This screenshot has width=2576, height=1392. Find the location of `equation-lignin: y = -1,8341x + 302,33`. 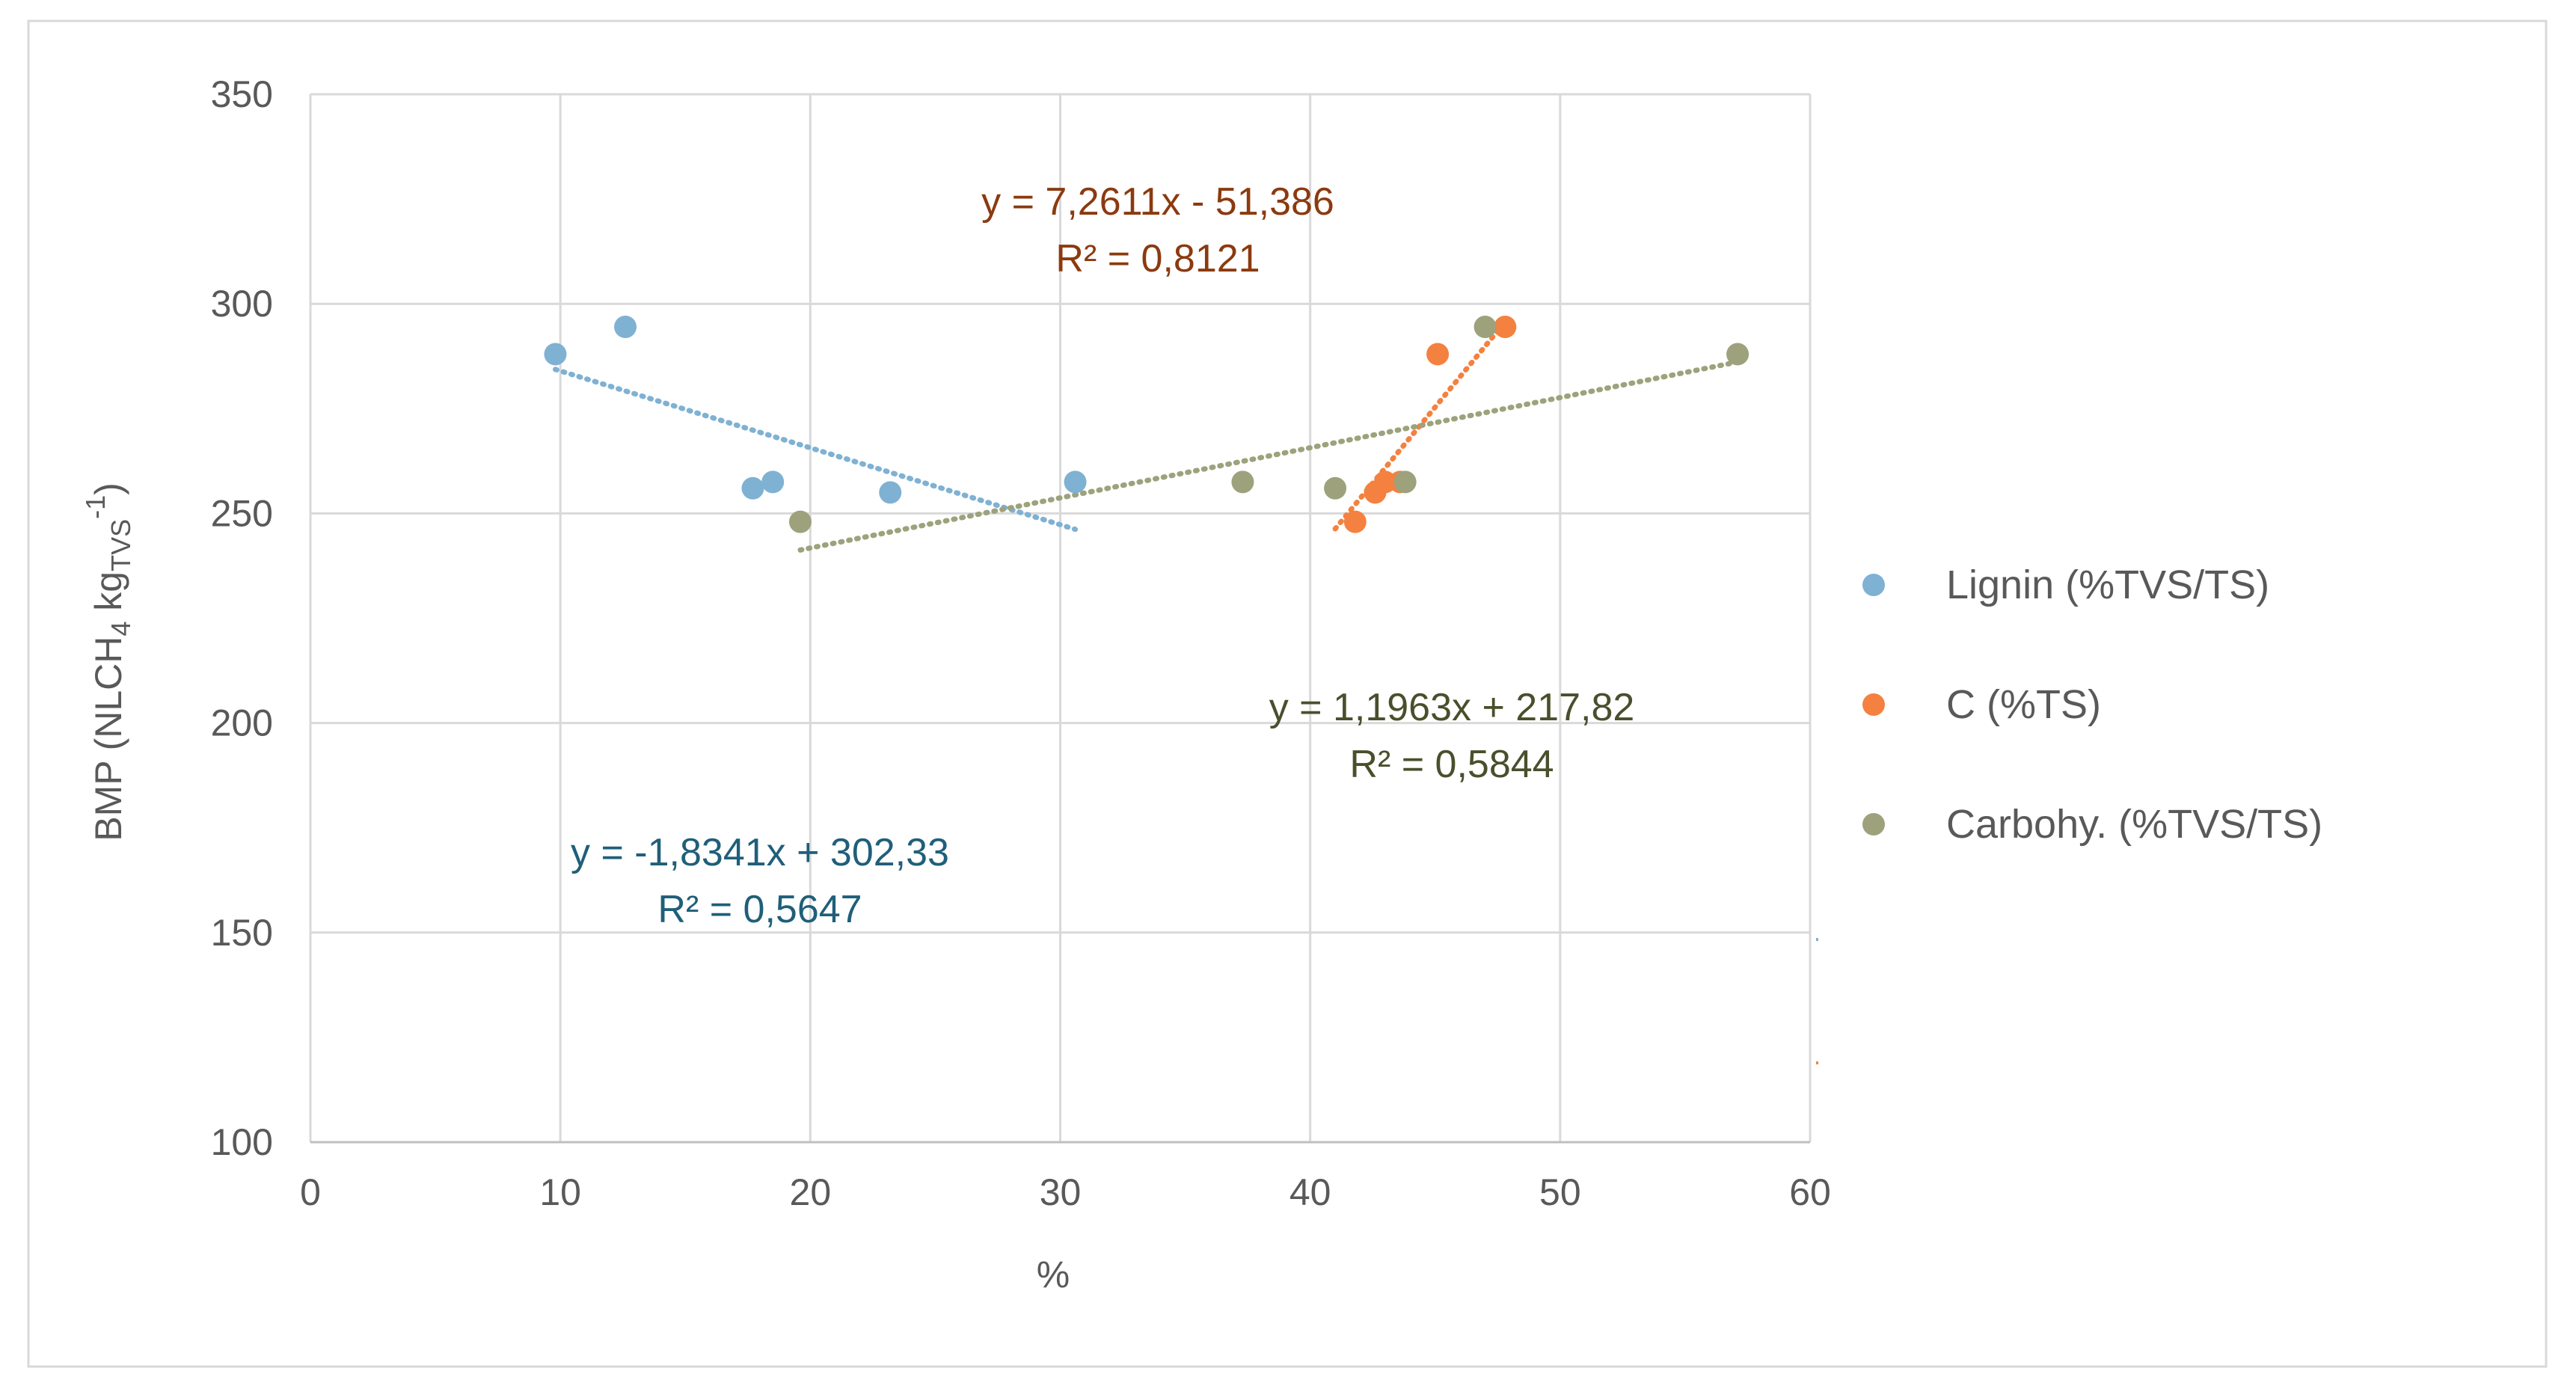

equation-lignin: y = -1,8341x + 302,33 is located at coordinates (760, 852).